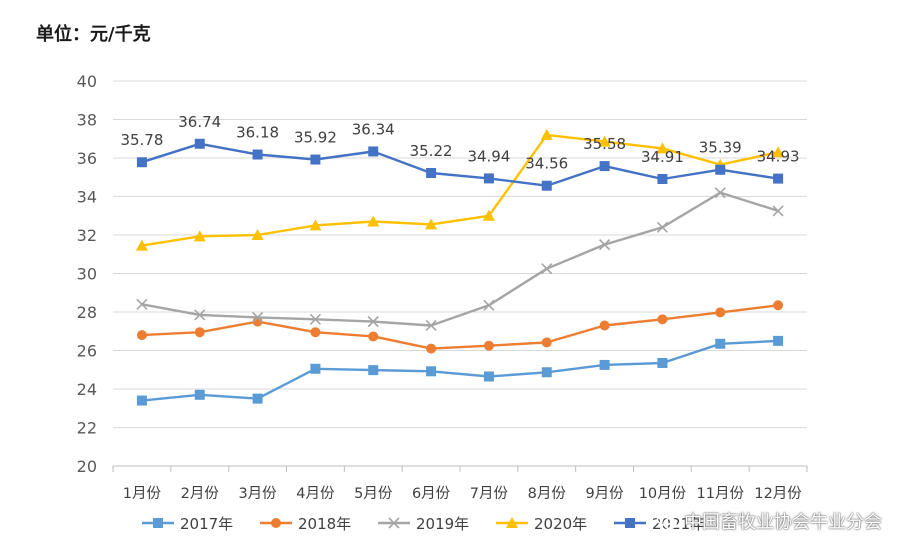 Image resolution: width=910 pixels, height=556 pixels. Describe the element at coordinates (442, 524) in the screenshot. I see `legend-label: 2019年` at that location.